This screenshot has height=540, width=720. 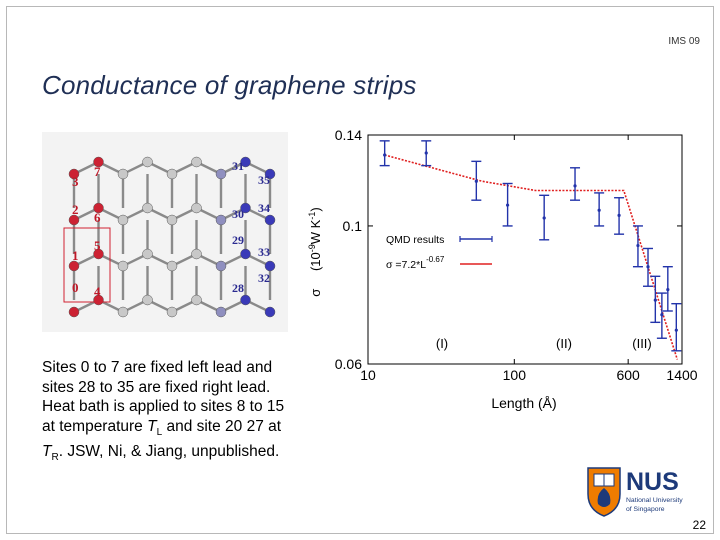 What do you see at coordinates (515, 375) in the screenshot?
I see `x-tick-label: 100` at bounding box center [515, 375].